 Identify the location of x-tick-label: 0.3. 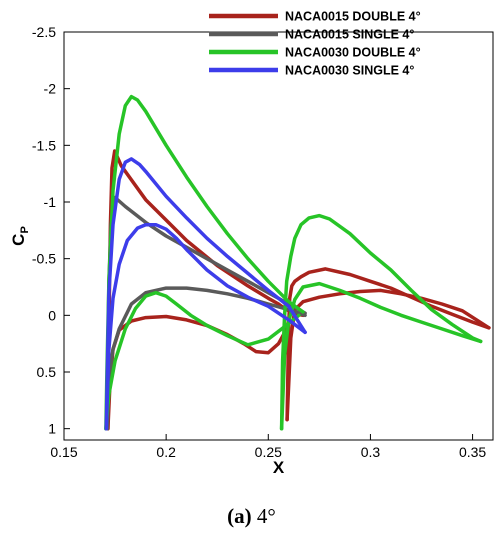
(371, 452).